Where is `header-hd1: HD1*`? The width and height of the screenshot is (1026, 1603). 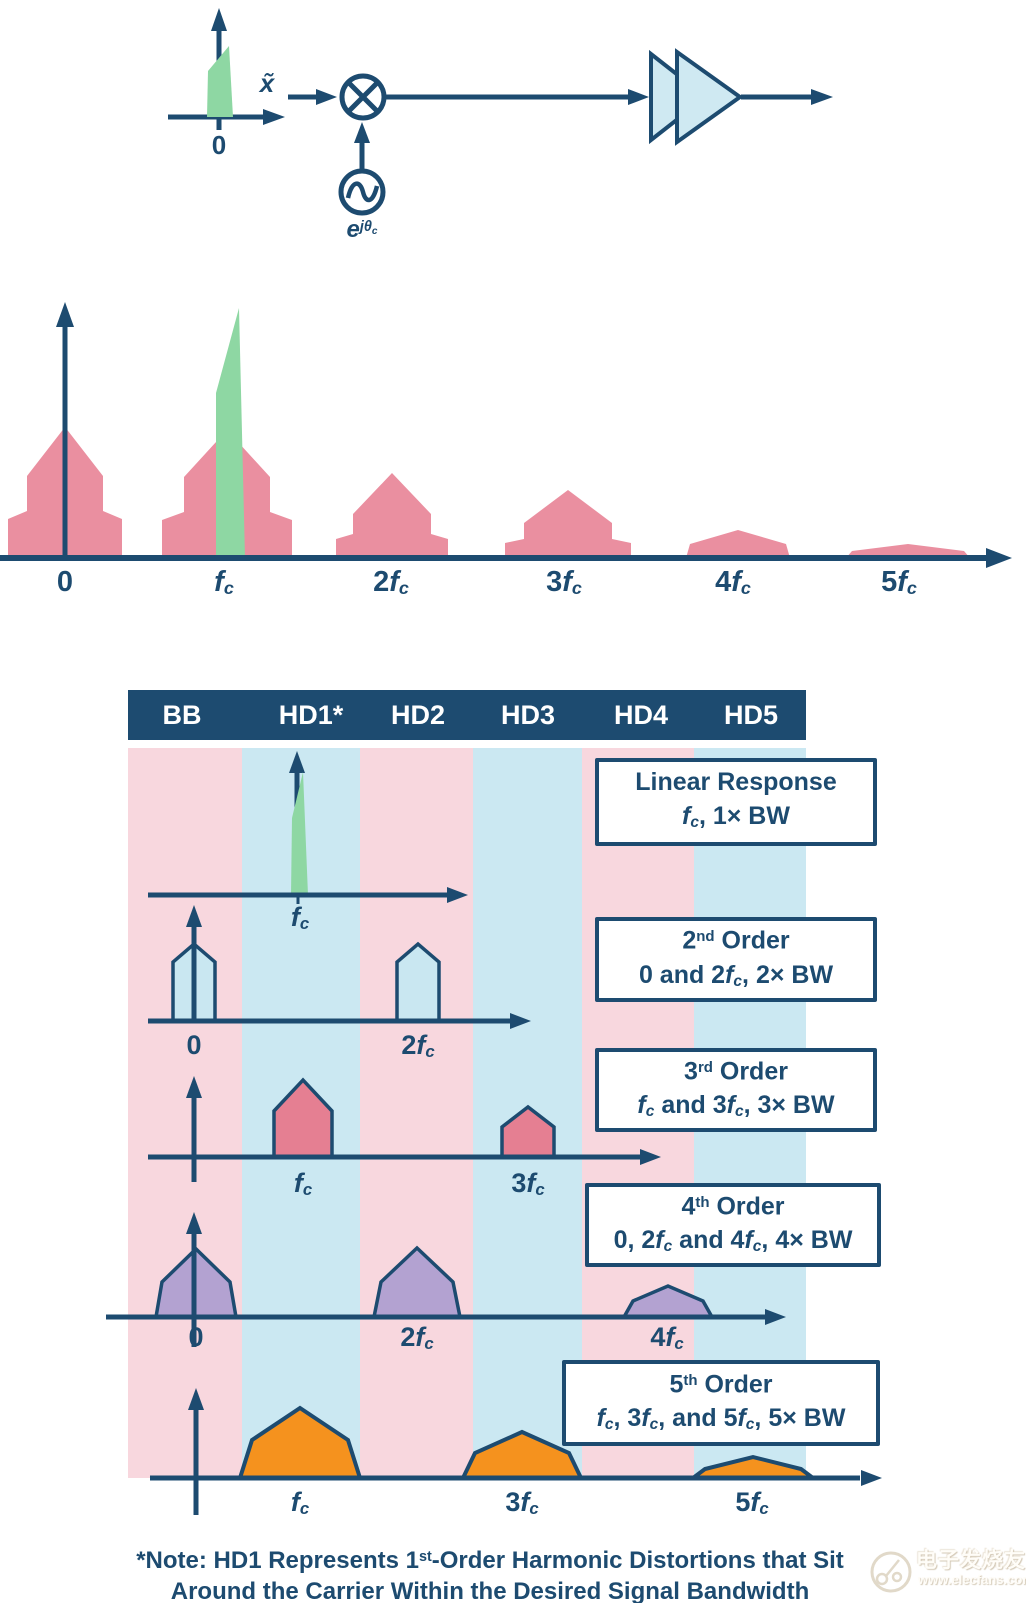 header-hd1: HD1* is located at coordinates (311, 715).